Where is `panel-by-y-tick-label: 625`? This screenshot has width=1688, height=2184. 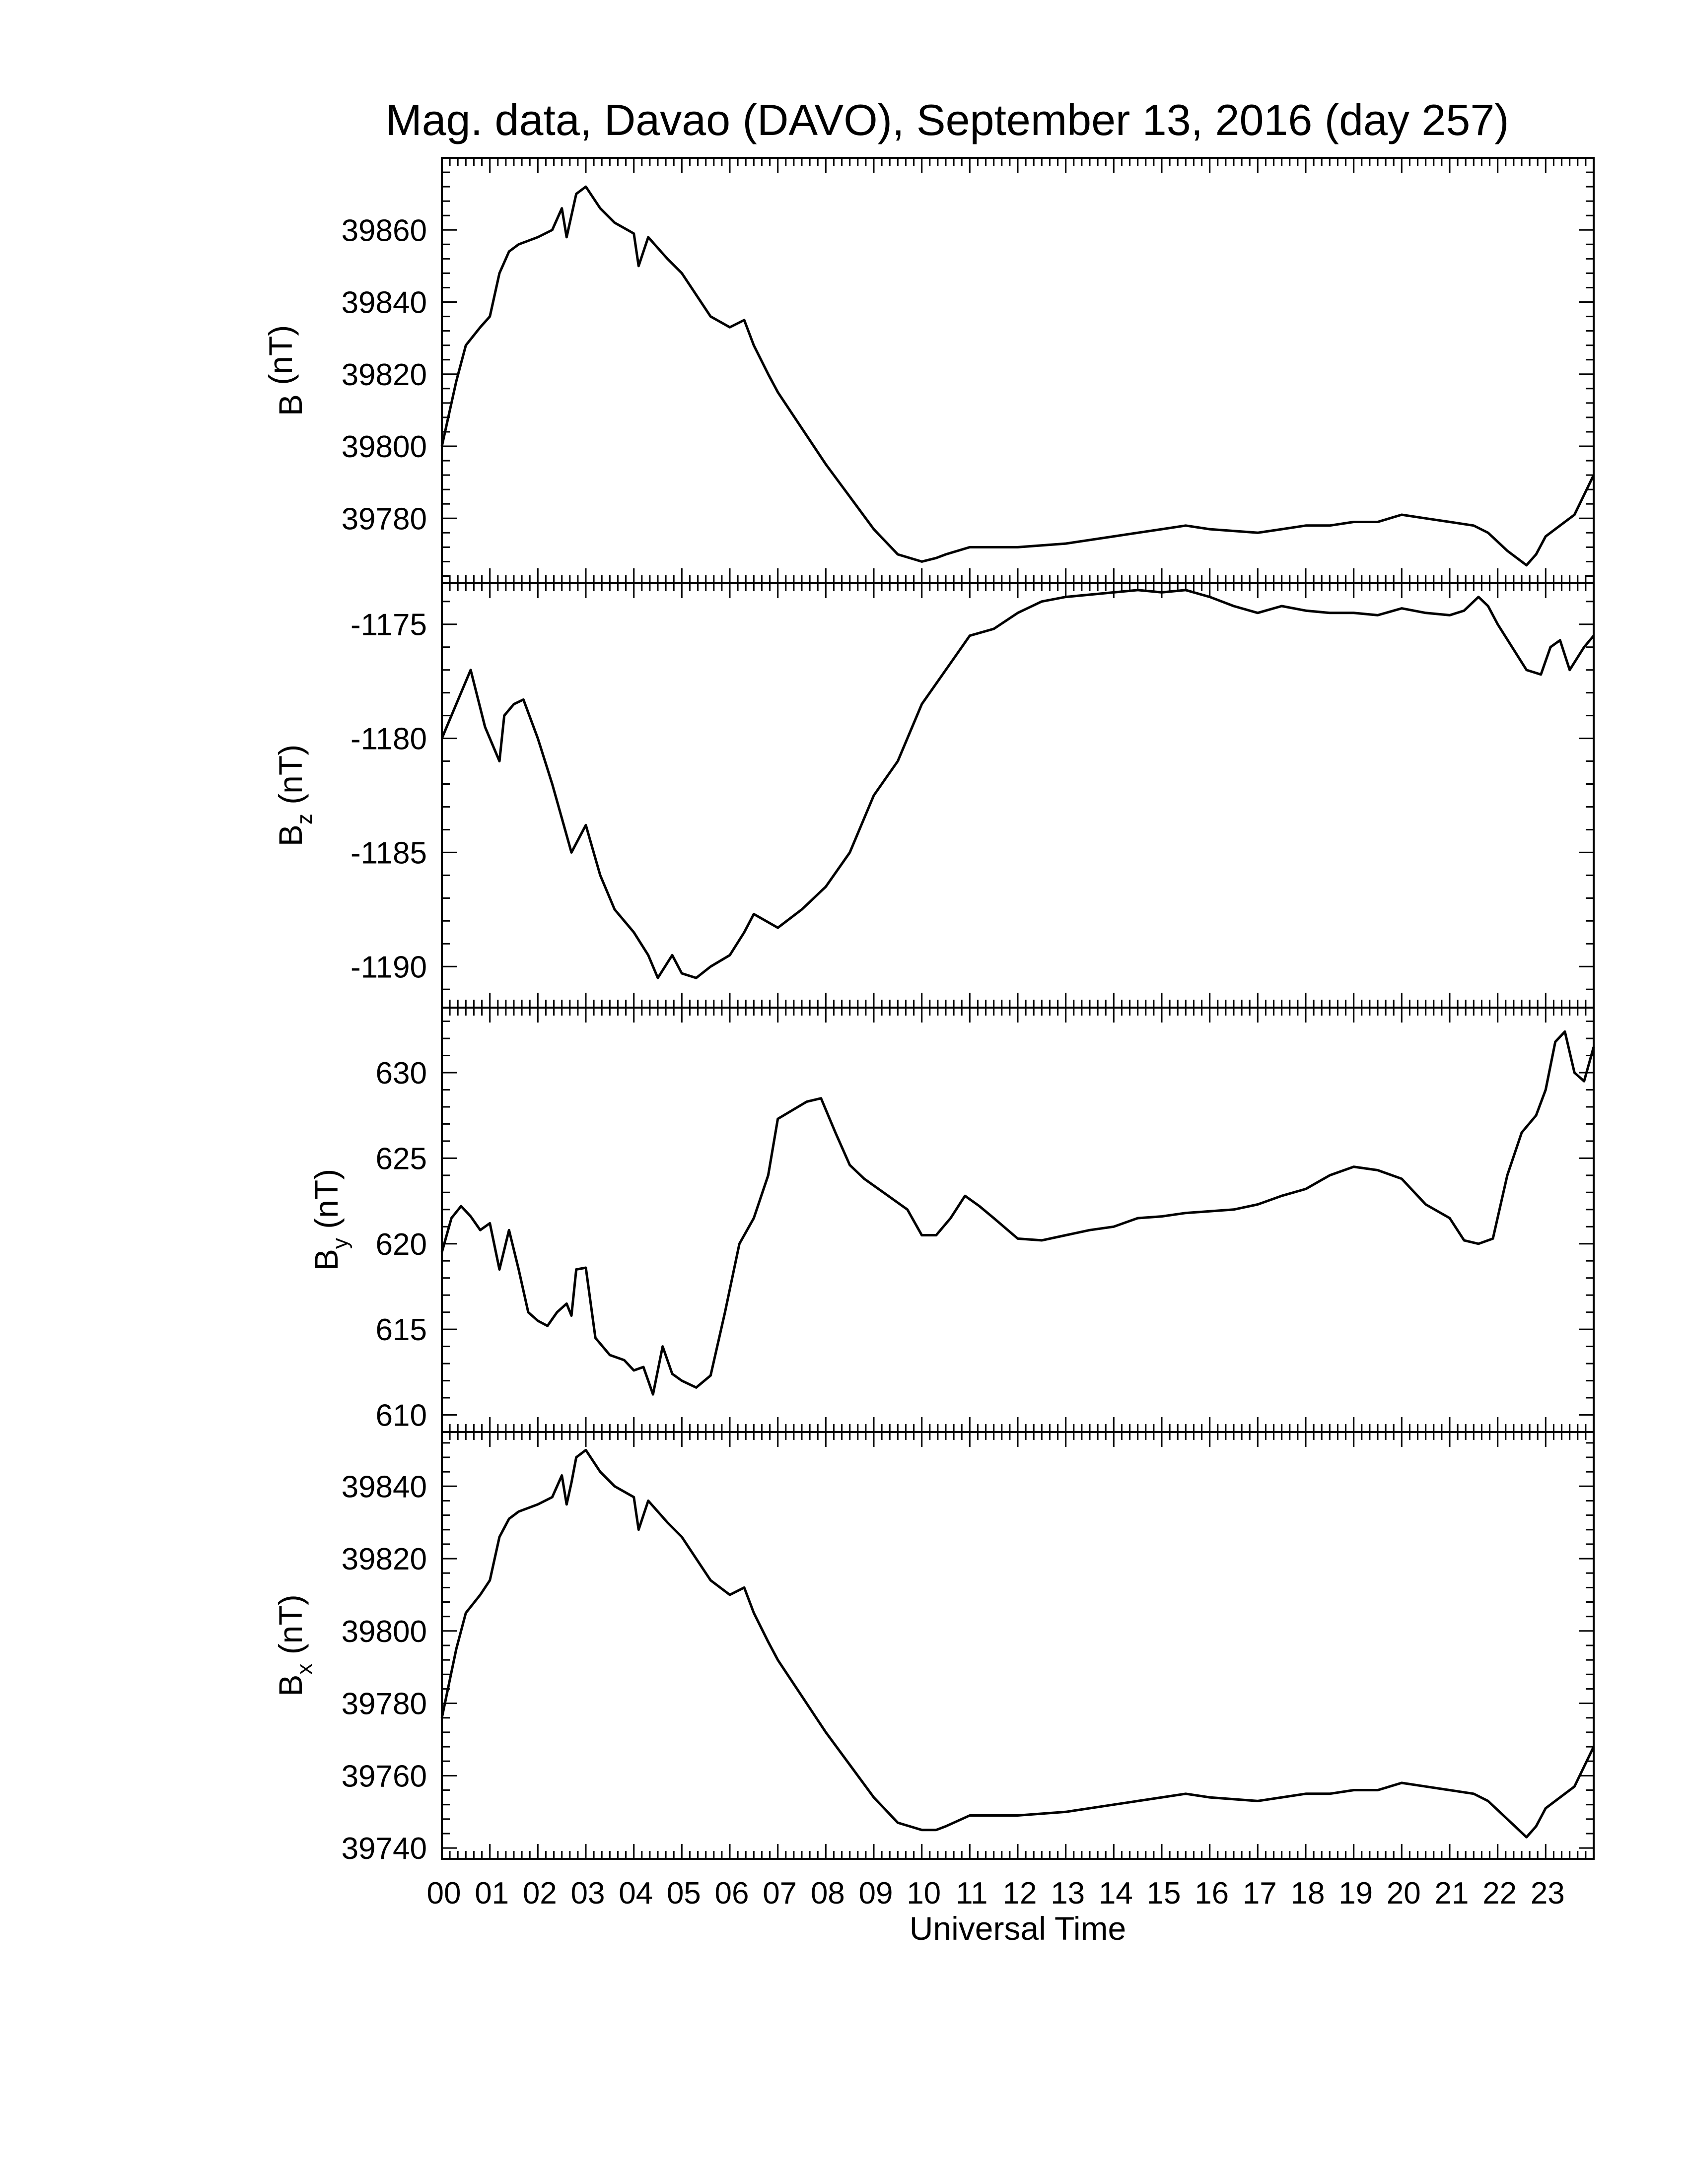 panel-by-y-tick-label: 625 is located at coordinates (401, 1159).